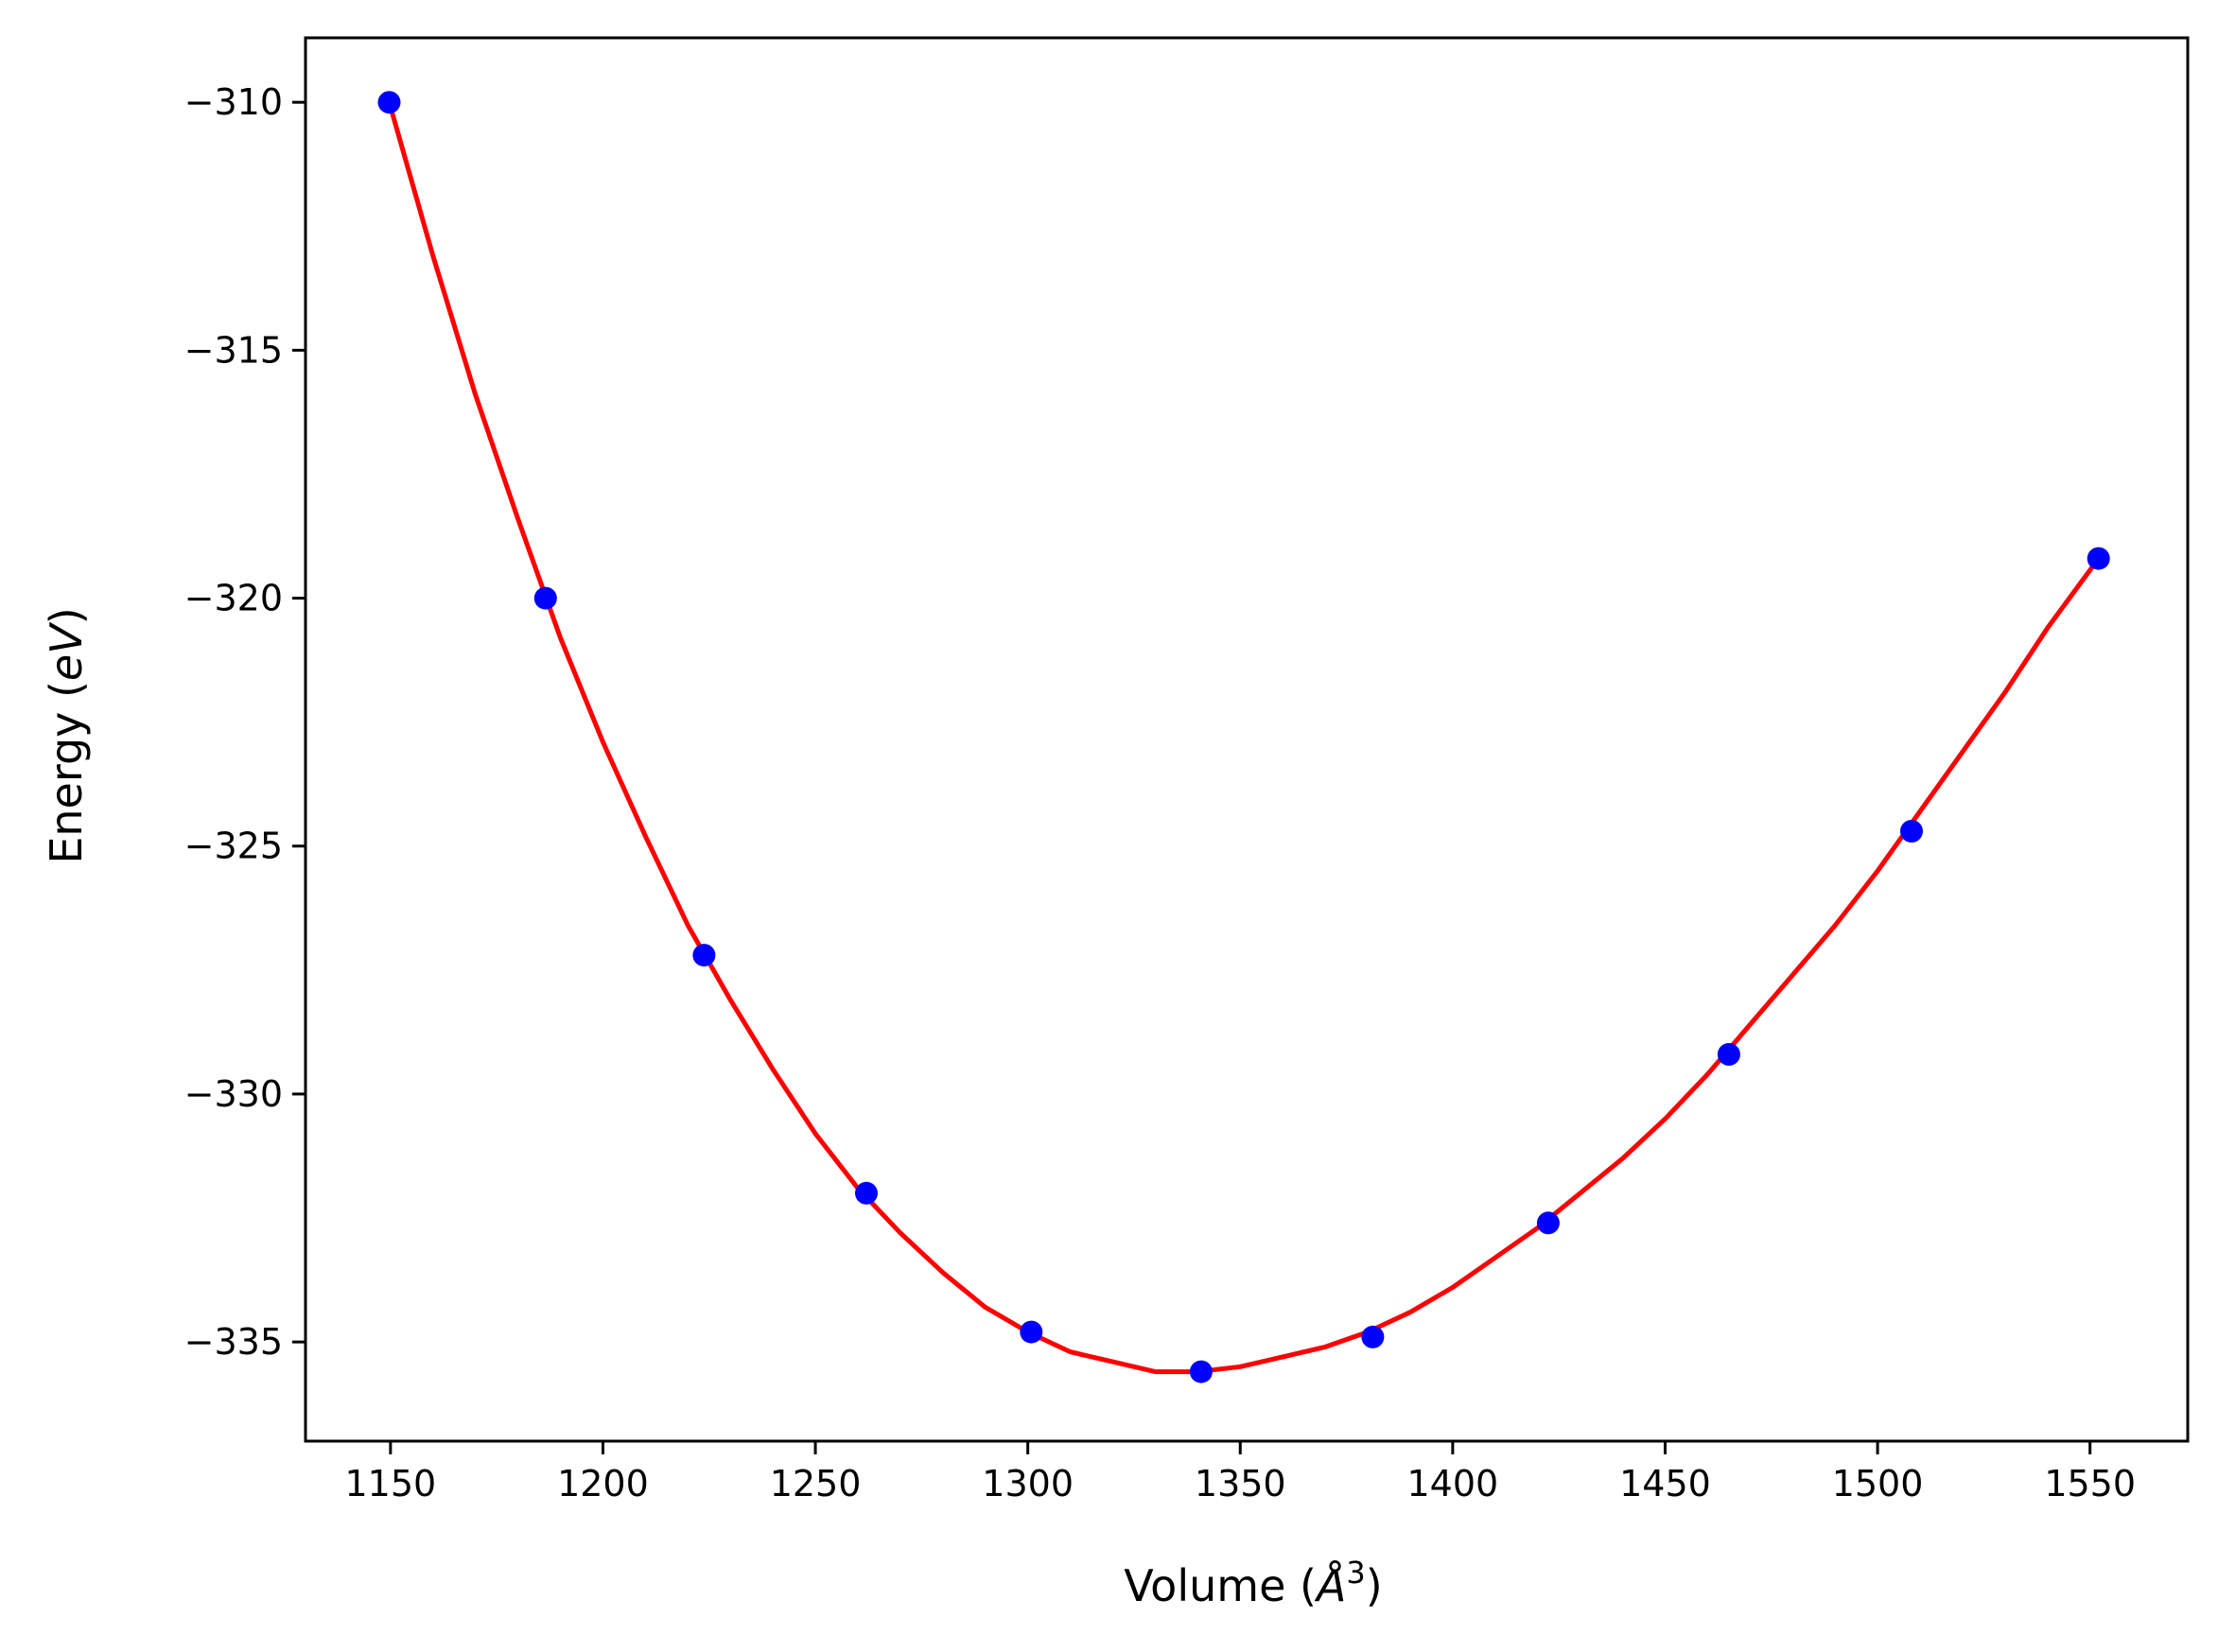  What do you see at coordinates (233, 1094) in the screenshot?
I see `y-tick-label: −330` at bounding box center [233, 1094].